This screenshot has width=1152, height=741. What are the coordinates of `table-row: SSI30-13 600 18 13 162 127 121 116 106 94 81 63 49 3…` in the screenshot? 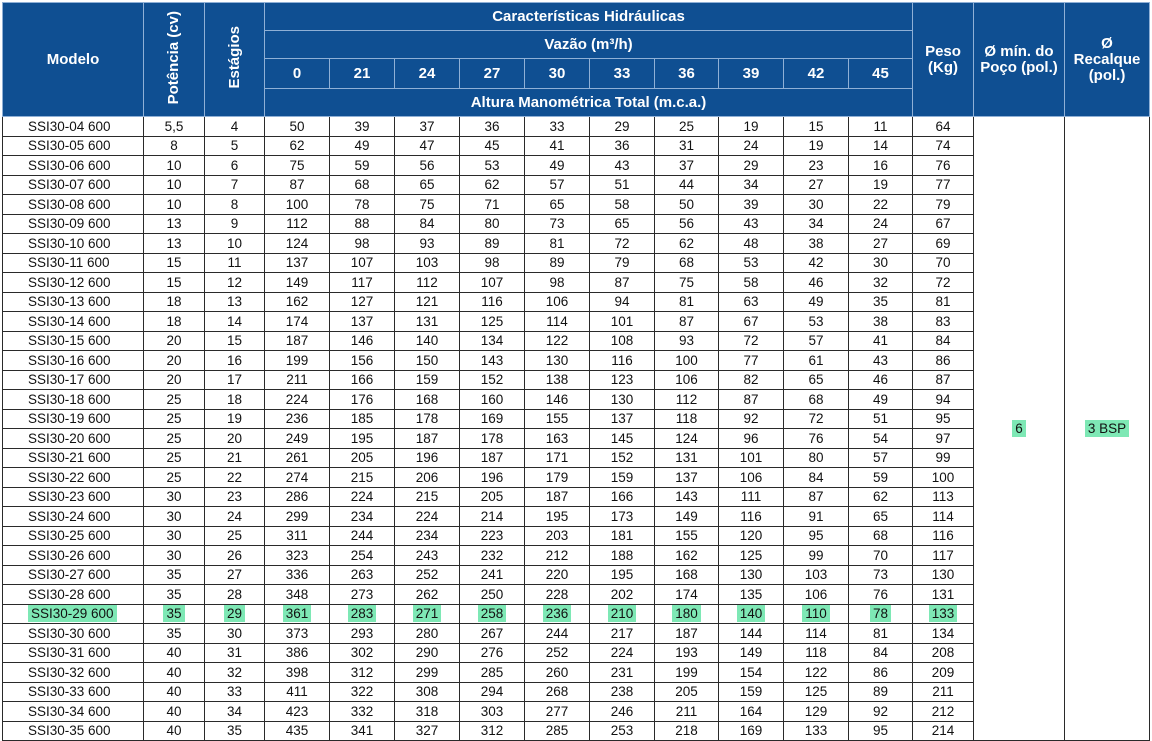 It's located at (576, 301).